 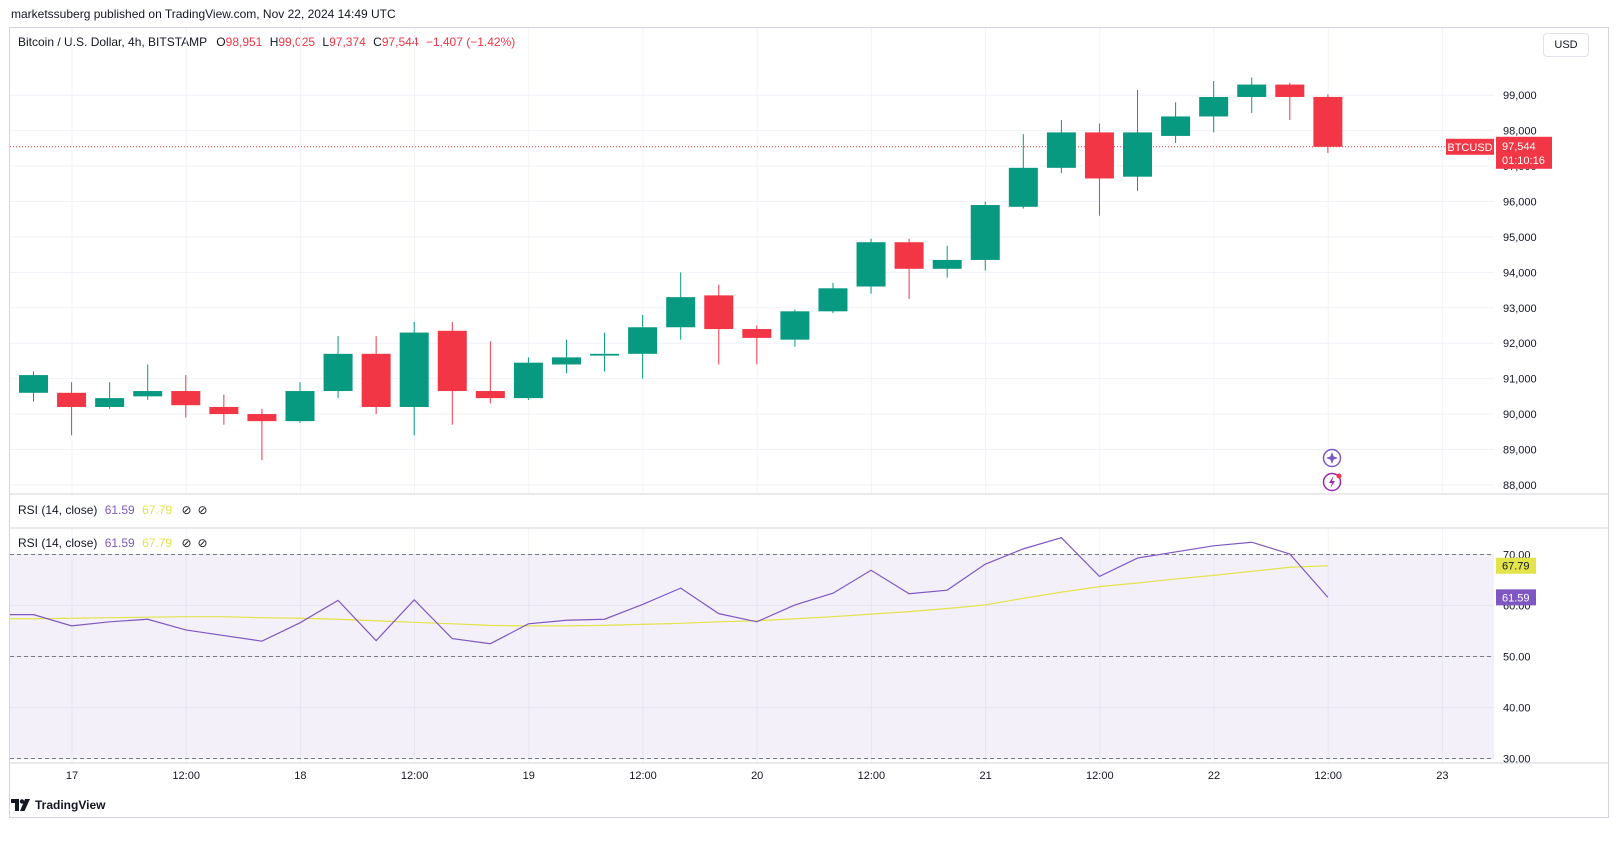 I want to click on price-tag-value: 97,544, so click(x=1519, y=147).